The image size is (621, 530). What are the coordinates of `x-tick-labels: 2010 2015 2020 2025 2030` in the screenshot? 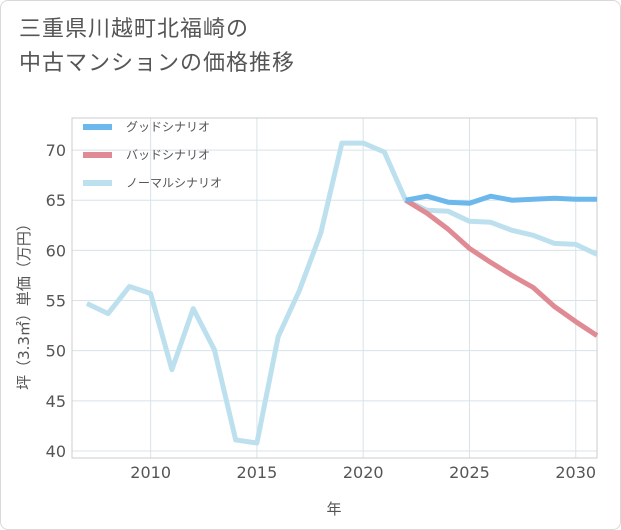 It's located at (363, 472).